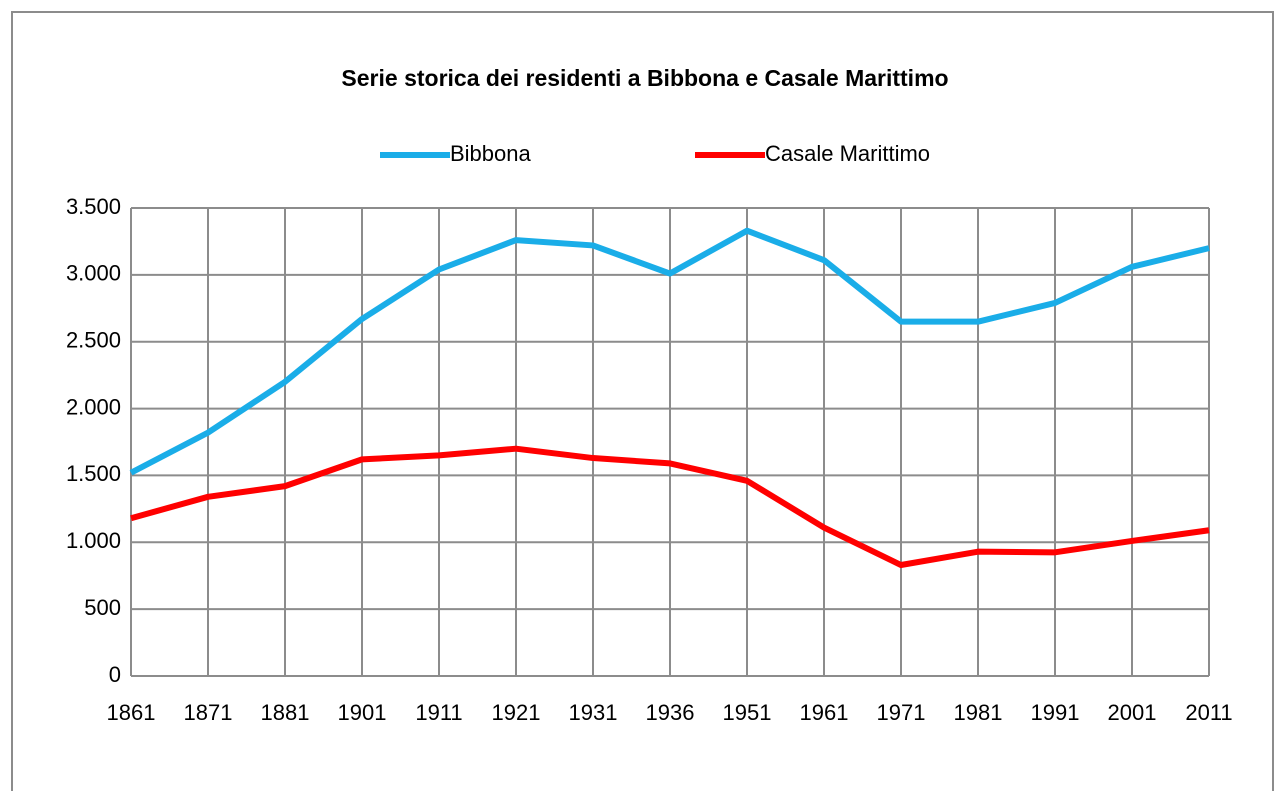 The width and height of the screenshot is (1285, 791). What do you see at coordinates (93, 406) in the screenshot?
I see `y-tick-label: 2.000` at bounding box center [93, 406].